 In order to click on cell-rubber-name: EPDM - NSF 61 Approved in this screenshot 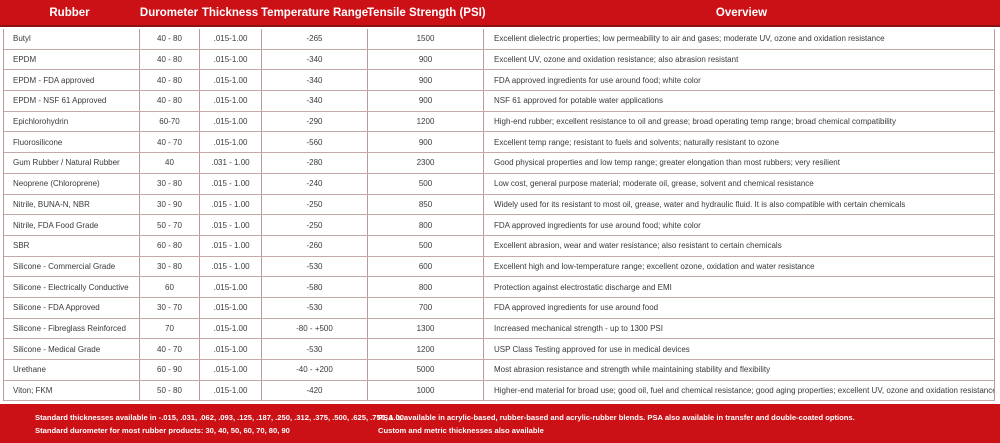, I will do `click(72, 101)`.